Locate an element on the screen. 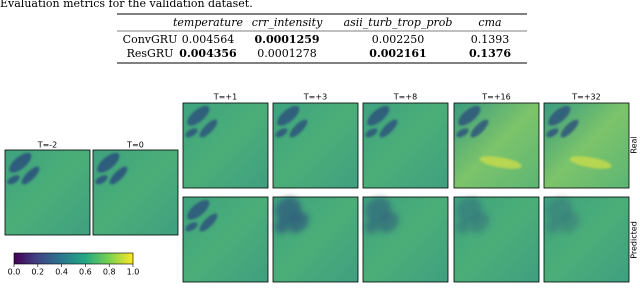 The height and width of the screenshot is (300, 640). cell: 0.004564 is located at coordinates (208, 39).